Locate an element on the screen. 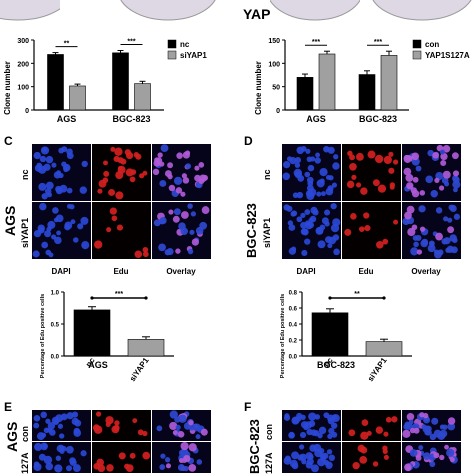 The image size is (474, 474). significance-mark: ** is located at coordinates (67, 44).